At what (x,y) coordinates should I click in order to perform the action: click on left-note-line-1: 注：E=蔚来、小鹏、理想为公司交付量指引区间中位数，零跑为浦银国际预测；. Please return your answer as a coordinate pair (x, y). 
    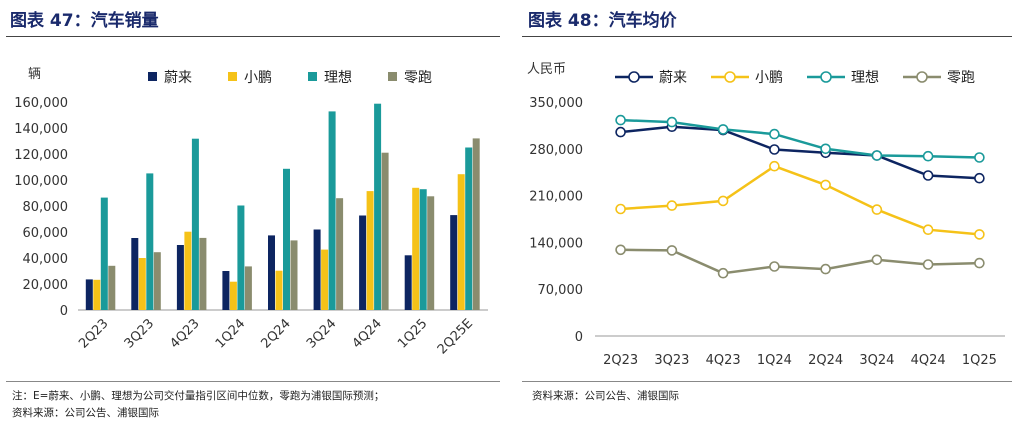
    Looking at the image, I should click on (198, 396).